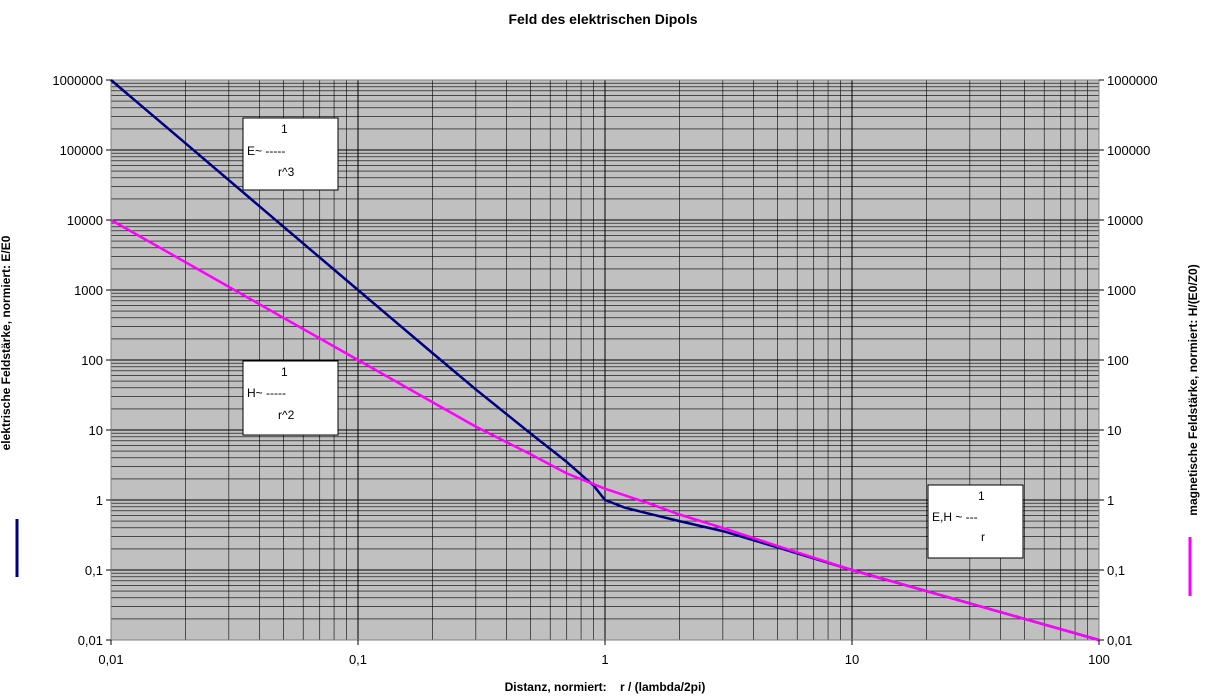 This screenshot has height=699, width=1207. Describe the element at coordinates (284, 372) in the screenshot. I see `annotation-h-r2-line-1: 1` at that location.